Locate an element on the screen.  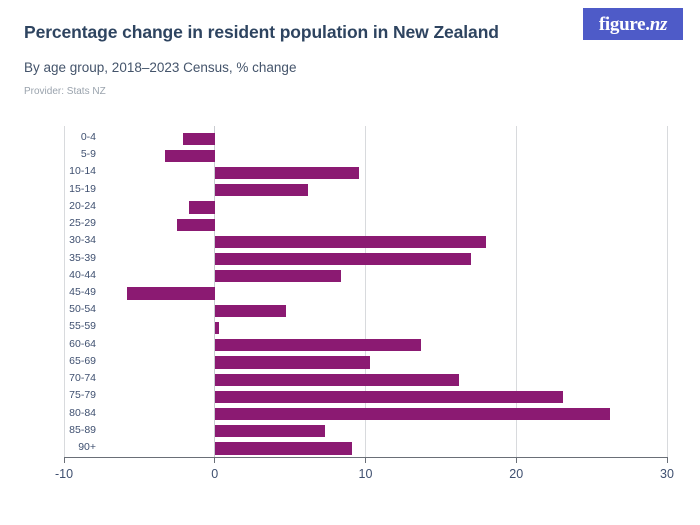
y-axis-label-85-89: 85-89 is located at coordinates (82, 429).